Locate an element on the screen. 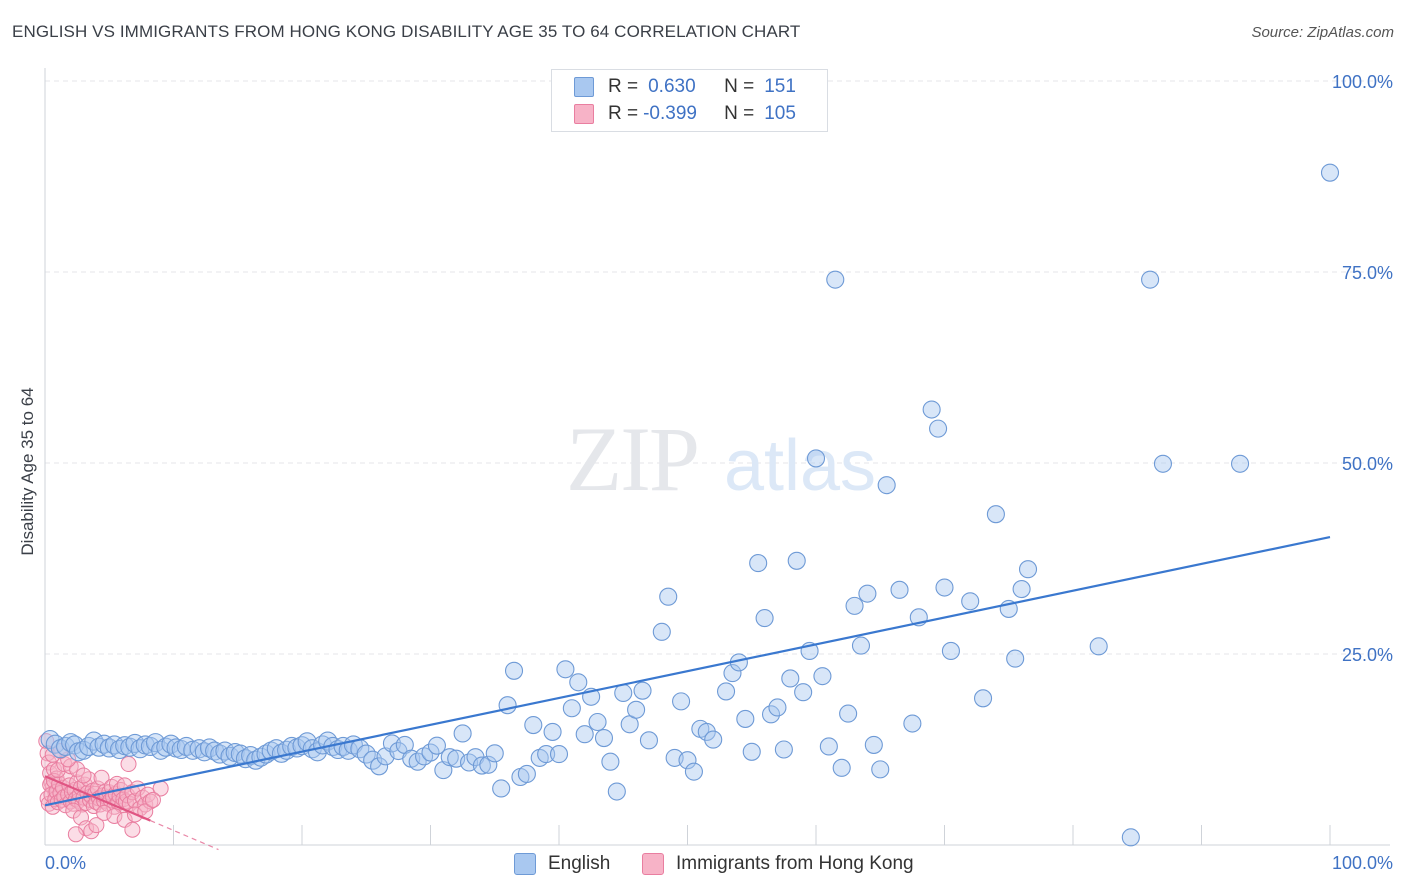 Image resolution: width=1406 pixels, height=892 pixels. legend-r-value-hongkong: -0.399 is located at coordinates (670, 113).